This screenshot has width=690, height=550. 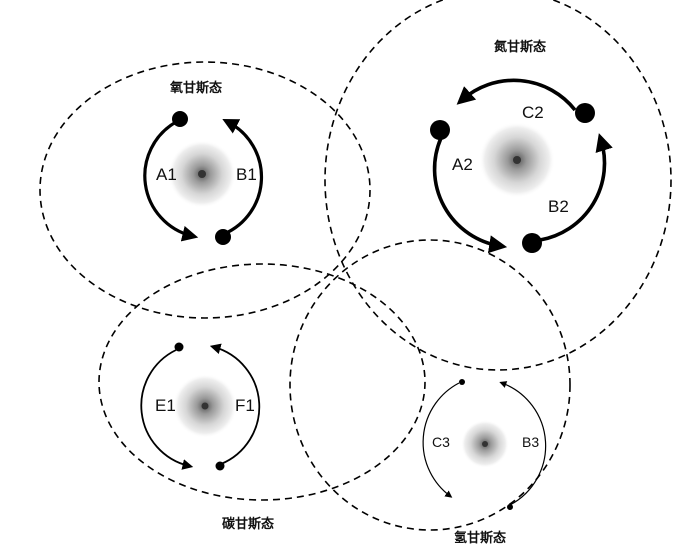 I want to click on label-e1: E1, so click(x=165, y=405).